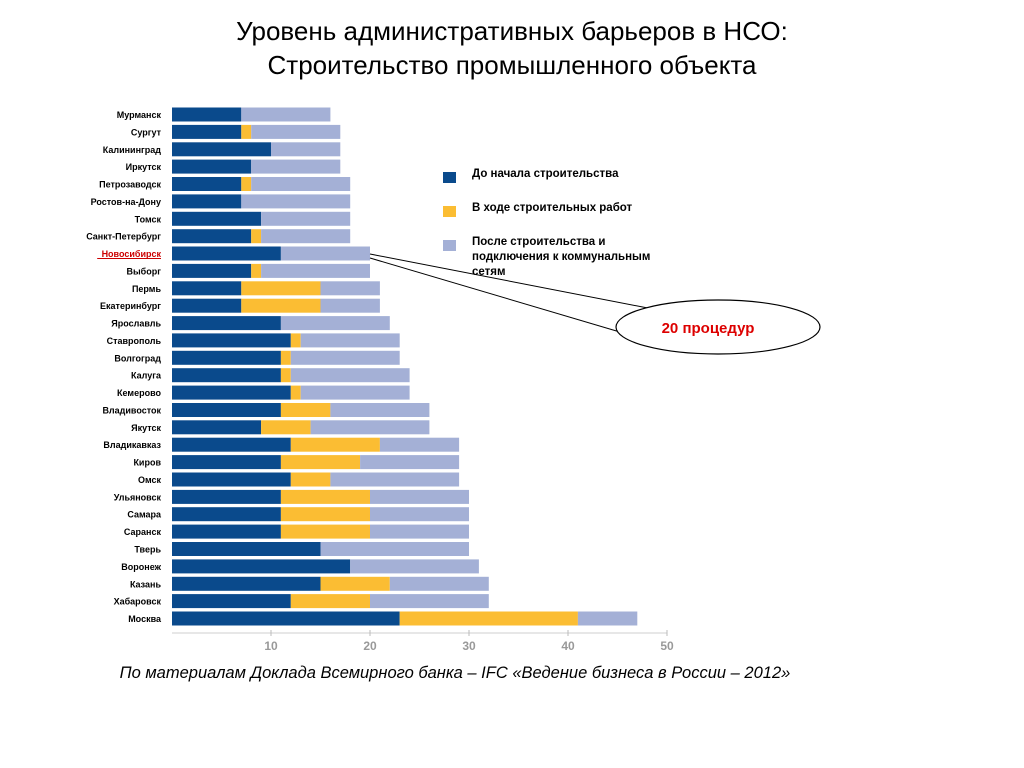  What do you see at coordinates (514, 282) in the screenshot?
I see `callout-pointer-upper` at bounding box center [514, 282].